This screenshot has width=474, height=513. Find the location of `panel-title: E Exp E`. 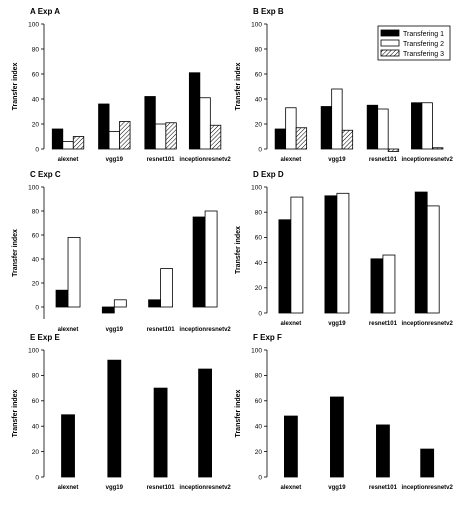

panel-title: E Exp E is located at coordinates (45, 337).